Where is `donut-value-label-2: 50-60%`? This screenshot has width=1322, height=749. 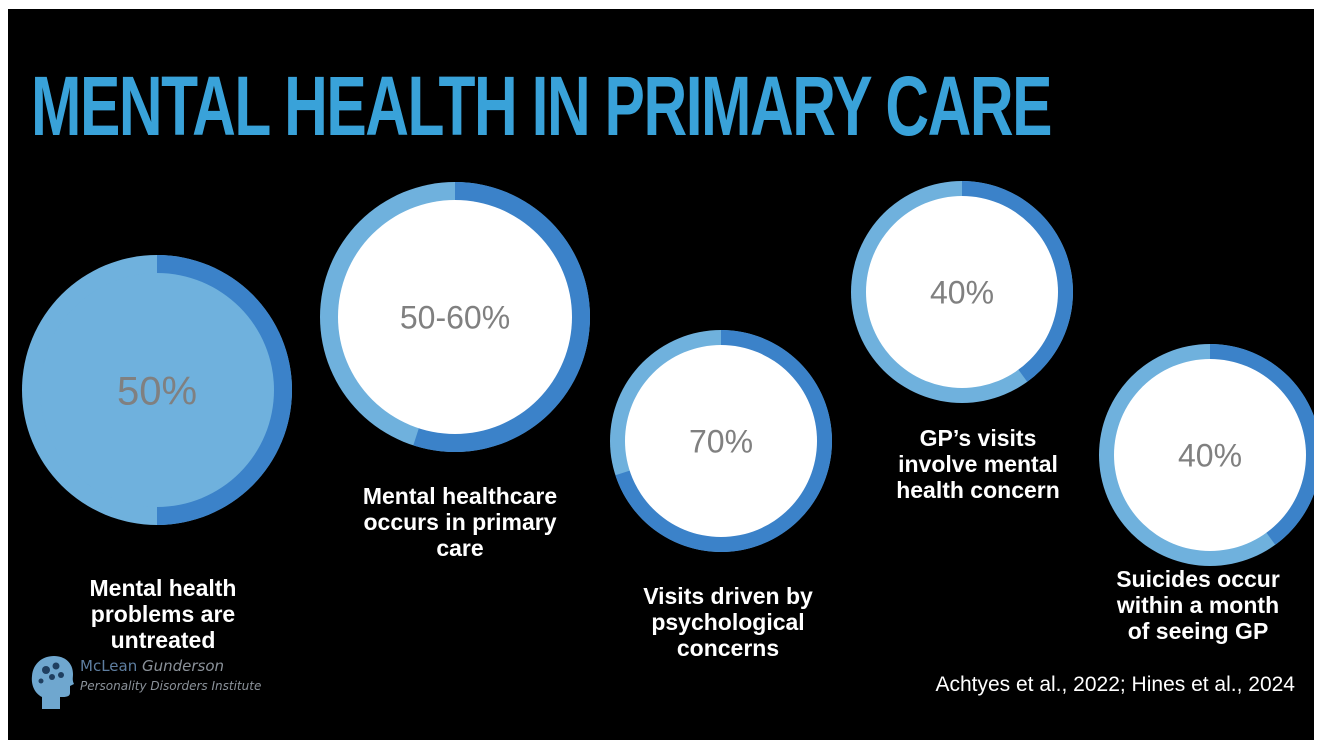 donut-value-label-2: 50-60% is located at coordinates (455, 318).